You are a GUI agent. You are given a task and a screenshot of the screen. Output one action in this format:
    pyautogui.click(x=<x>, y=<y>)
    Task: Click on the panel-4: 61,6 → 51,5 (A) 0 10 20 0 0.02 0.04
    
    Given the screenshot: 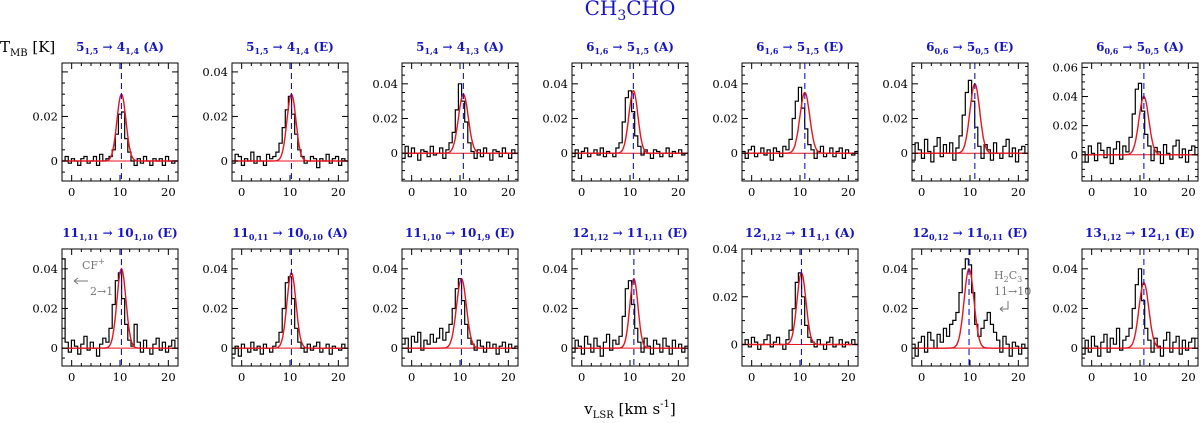 What is the action you would take?
    pyautogui.click(x=615, y=119)
    